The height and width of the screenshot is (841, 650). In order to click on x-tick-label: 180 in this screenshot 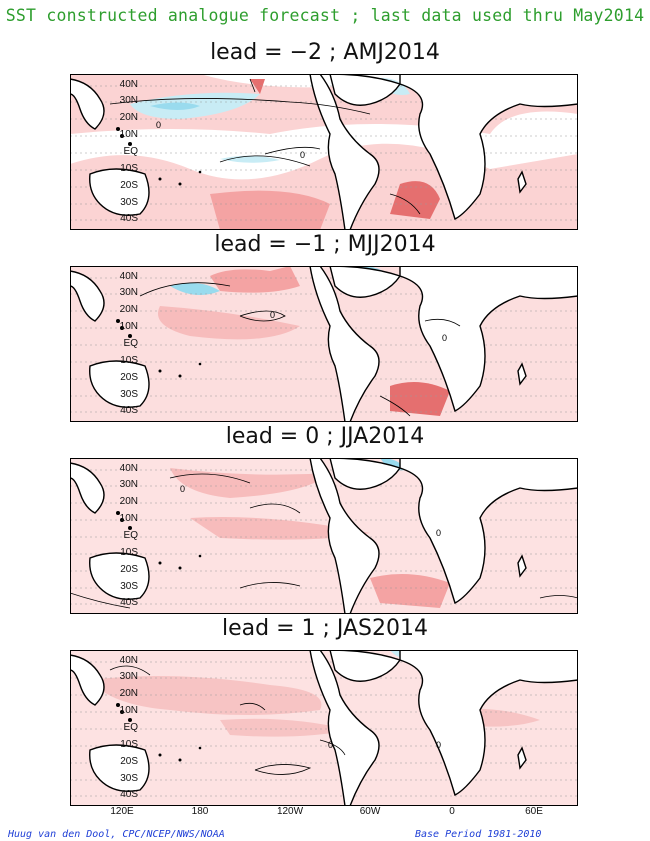, I will do `click(200, 811)`.